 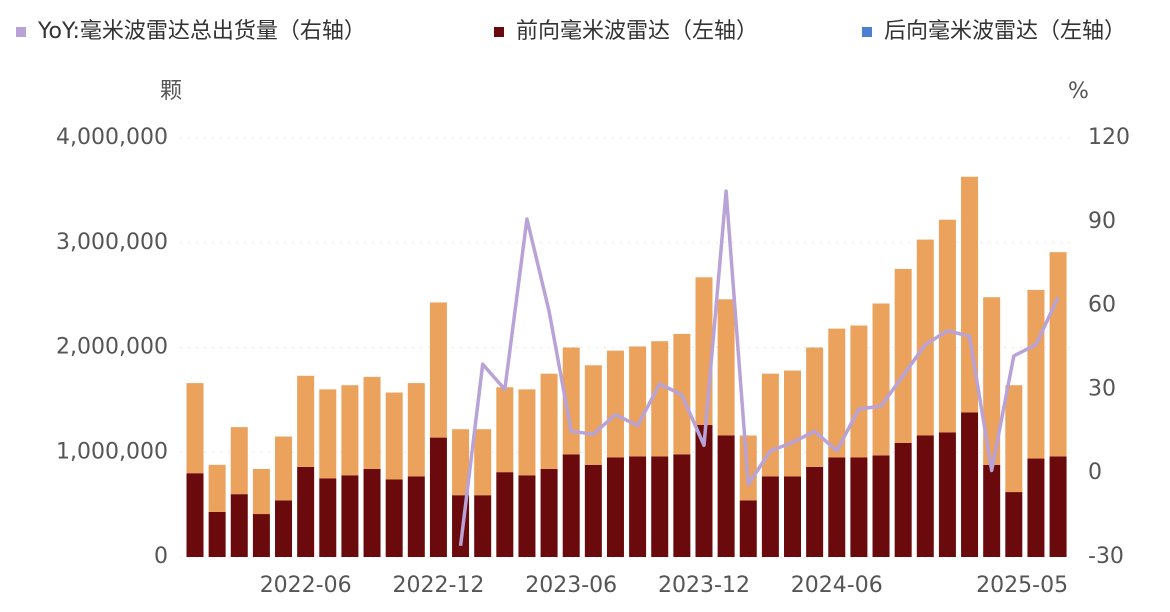 I want to click on x-tick-label: 2023-06, so click(x=571, y=585).